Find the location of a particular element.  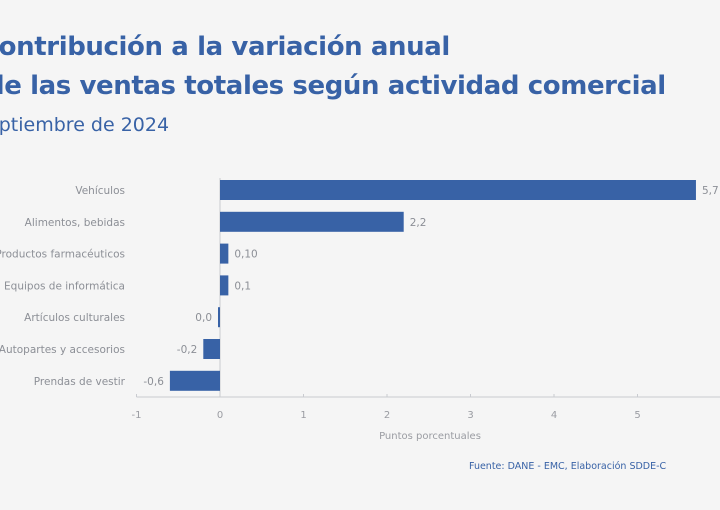

data-label: 0,0 is located at coordinates (203, 318).